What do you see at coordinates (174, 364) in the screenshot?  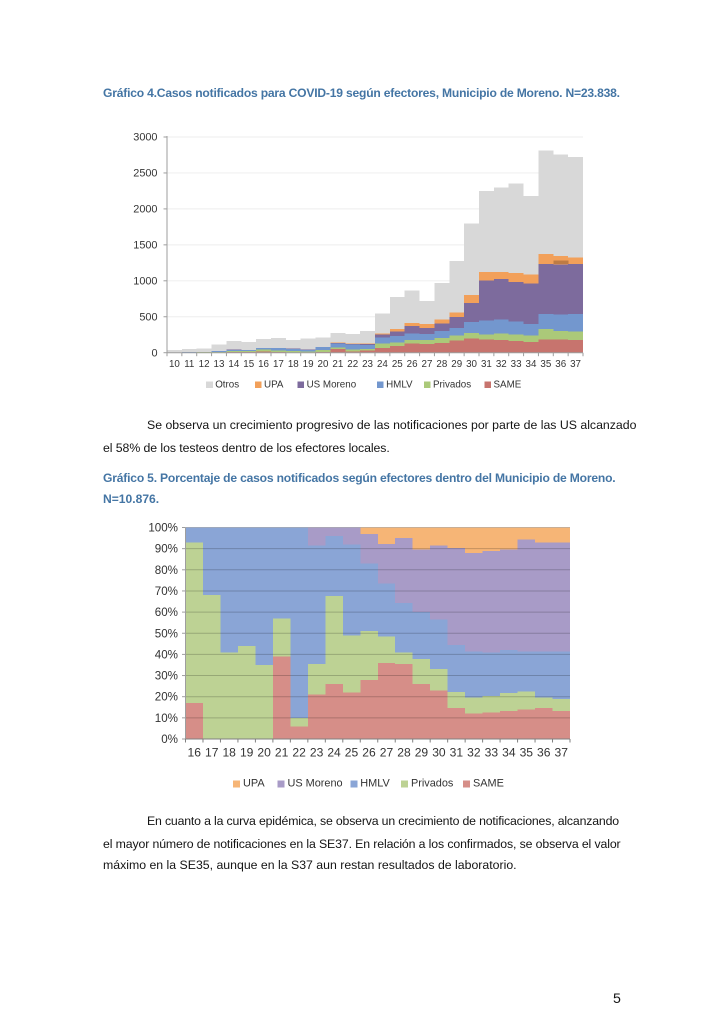 I see `svg-text: 10` at bounding box center [174, 364].